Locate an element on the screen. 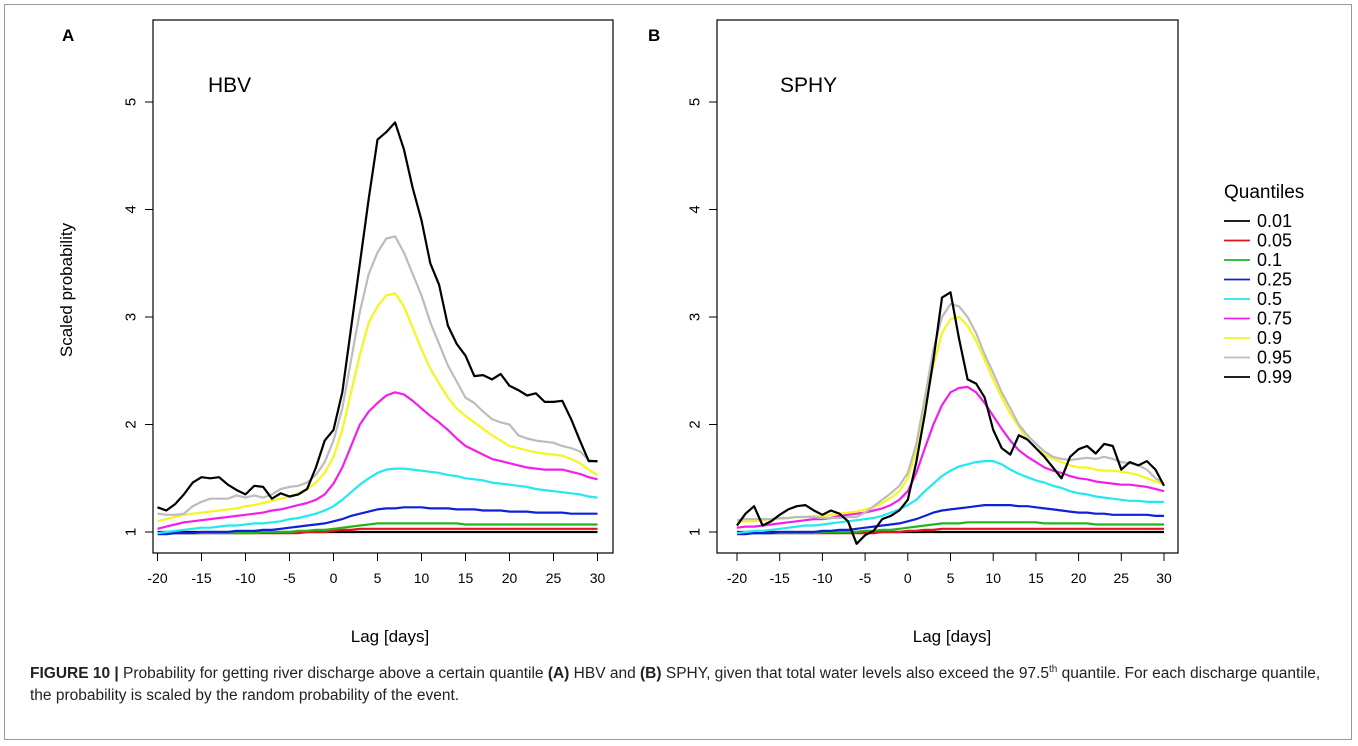 Image resolution: width=1358 pixels, height=746 pixels. x-tick-label-b-9: 25 is located at coordinates (1122, 578).